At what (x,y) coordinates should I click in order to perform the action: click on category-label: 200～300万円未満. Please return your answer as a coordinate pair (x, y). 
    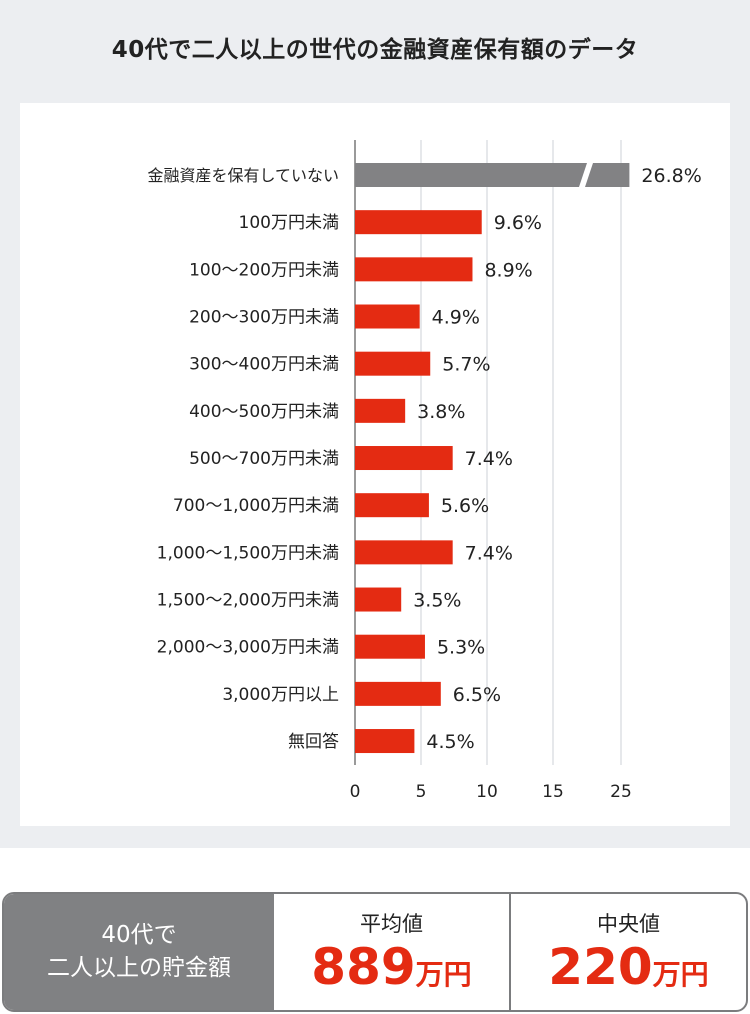
    Looking at the image, I should click on (264, 318).